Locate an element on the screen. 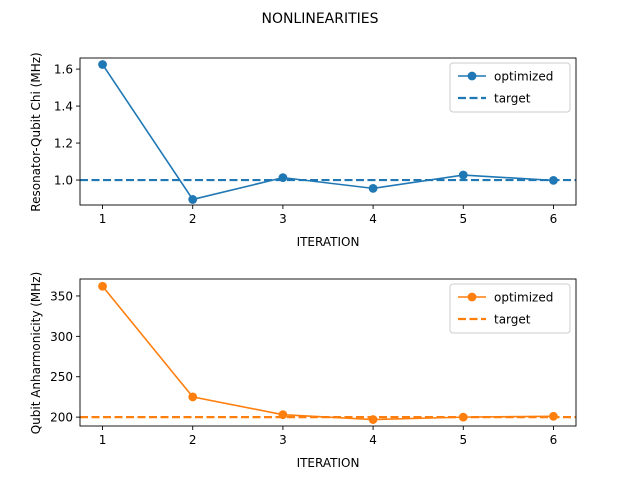  x-axis-label-anharmonicity: ITERATION is located at coordinates (328, 463).